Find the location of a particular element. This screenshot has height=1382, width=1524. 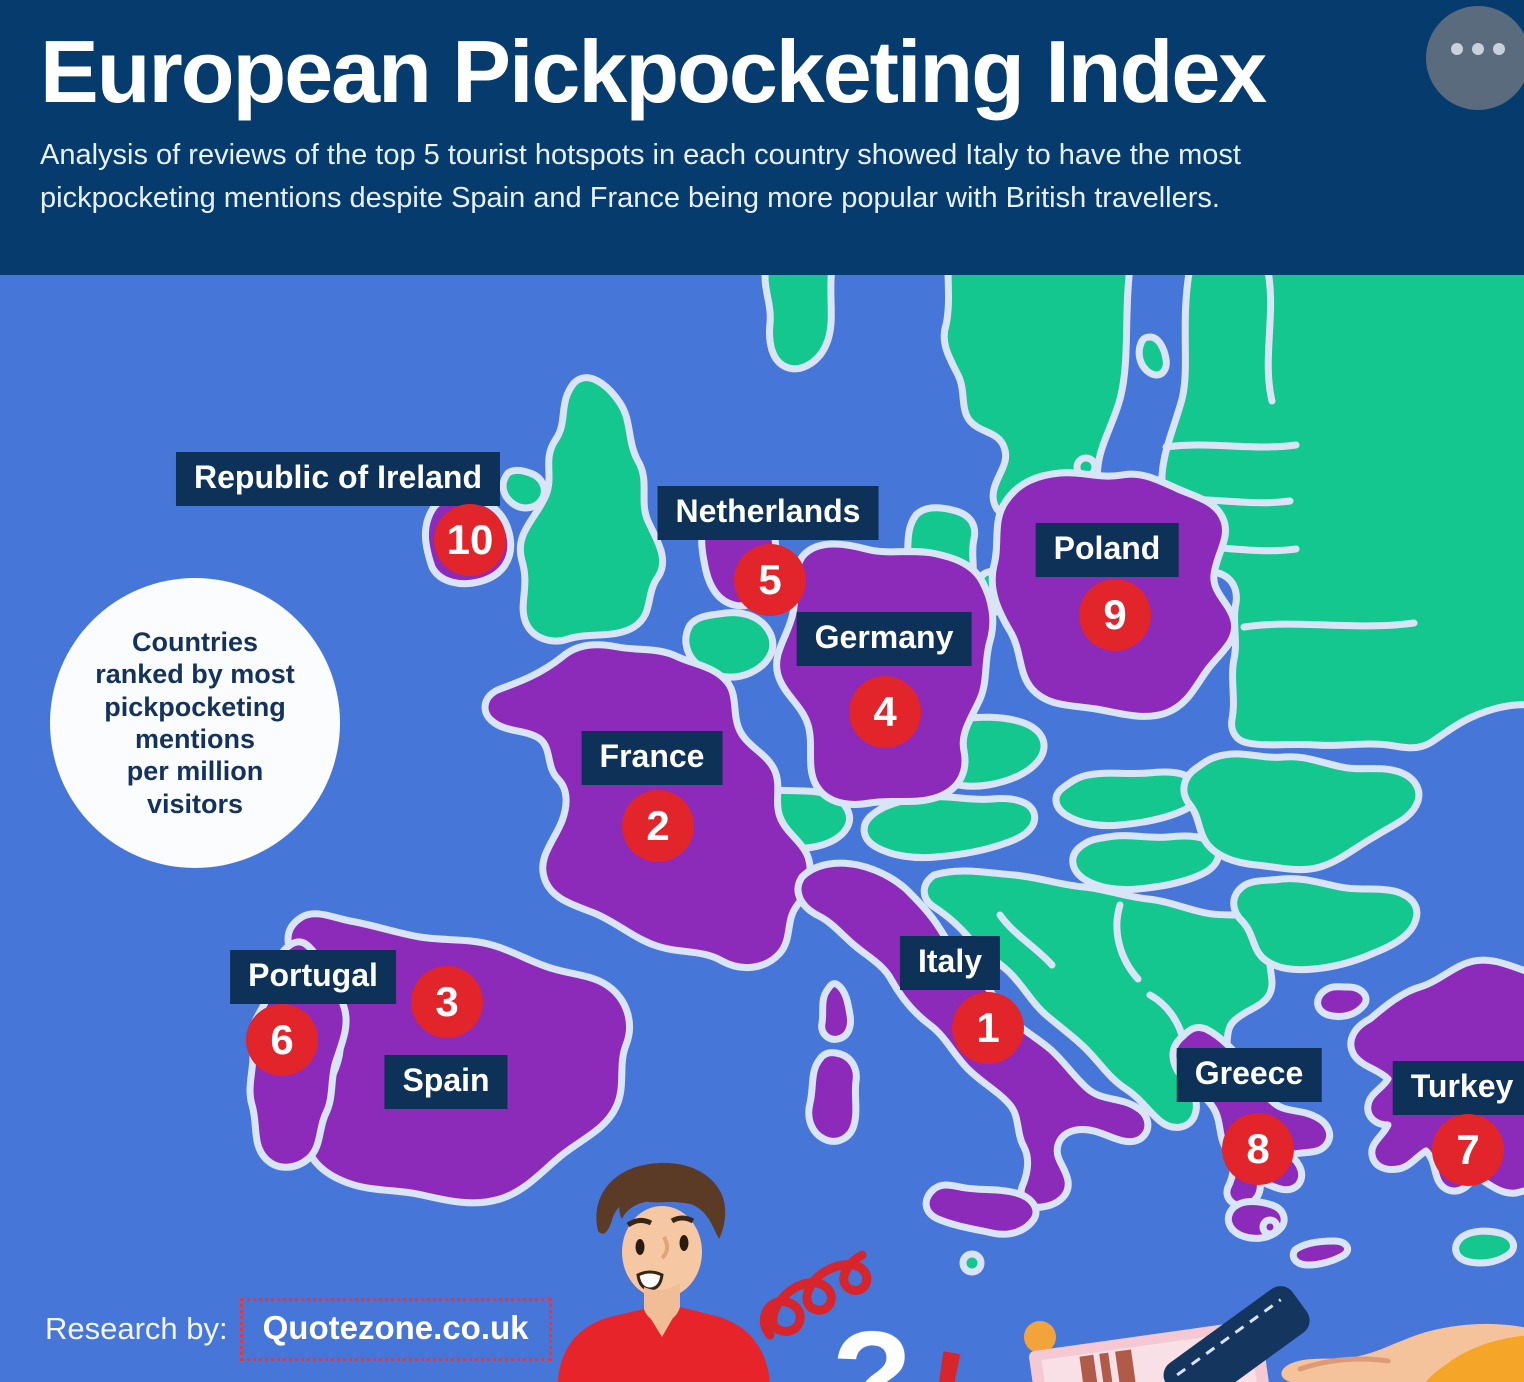

country-rank-badge-germany: 4 is located at coordinates (885, 712).